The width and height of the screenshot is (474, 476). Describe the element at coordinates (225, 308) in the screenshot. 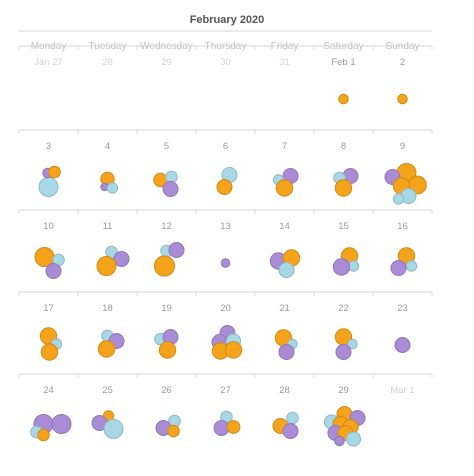

I see `day-label: 20` at that location.